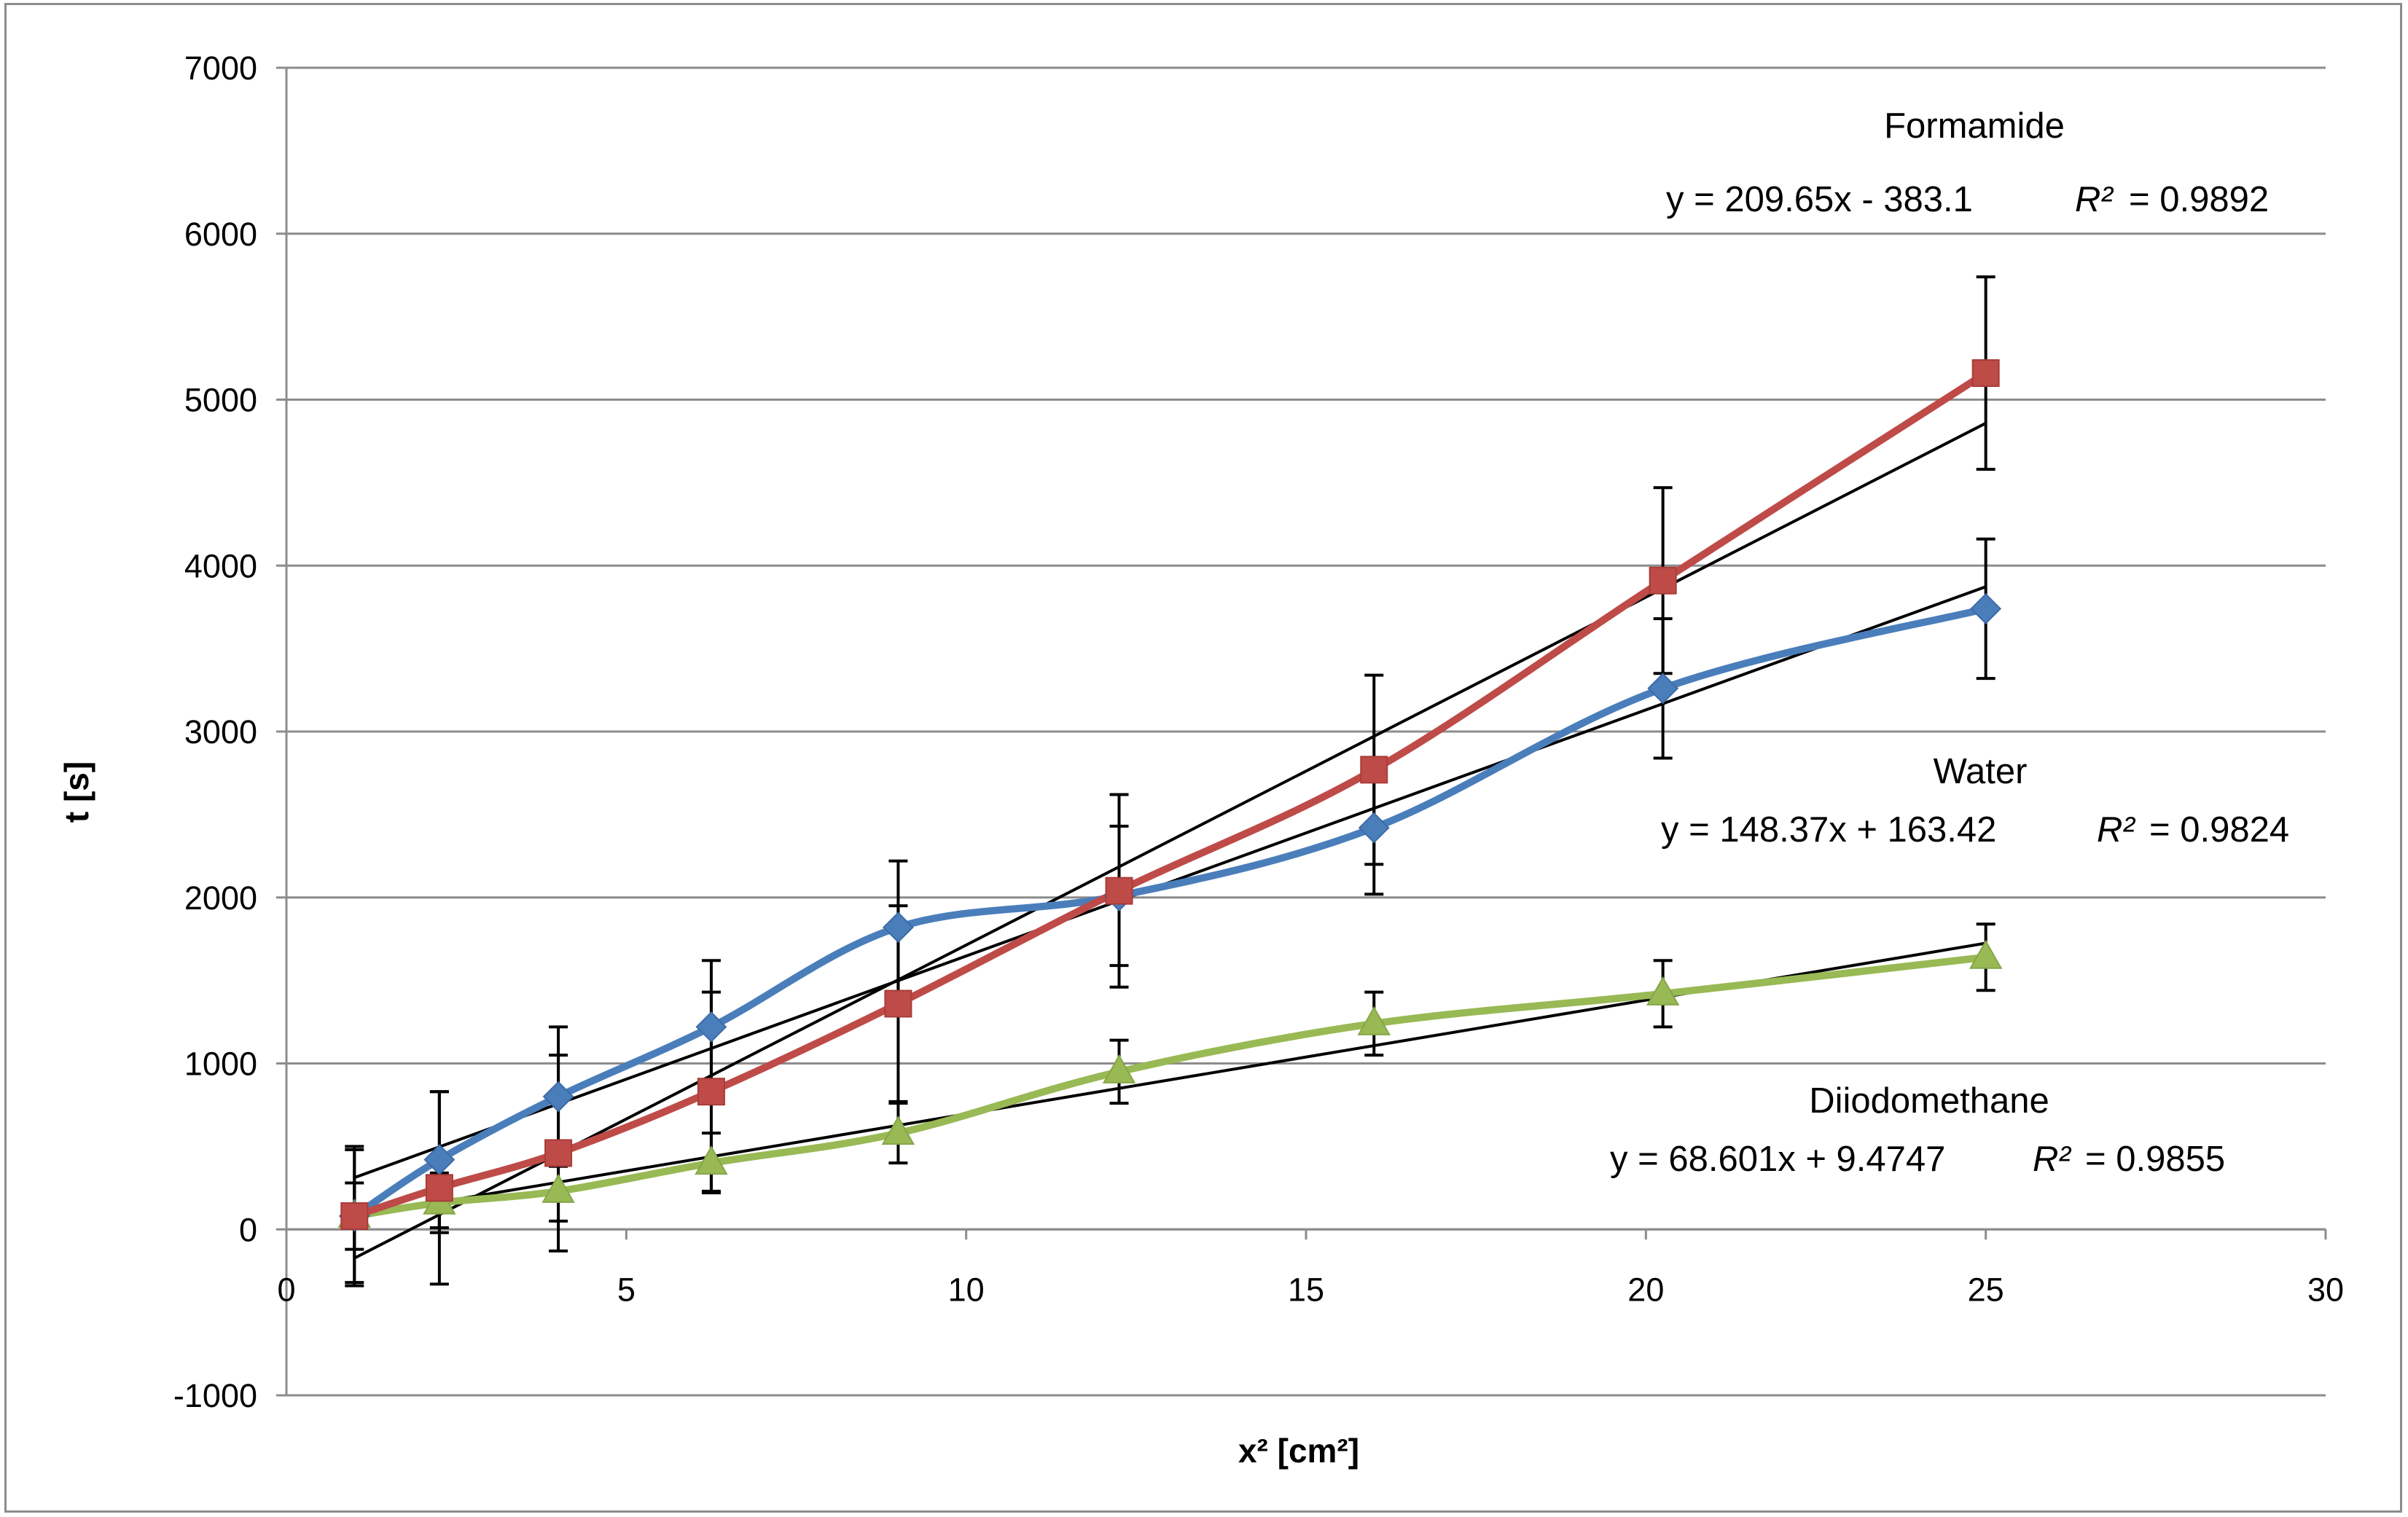  Describe the element at coordinates (220, 1065) in the screenshot. I see `y-tick-label: 1000` at that location.